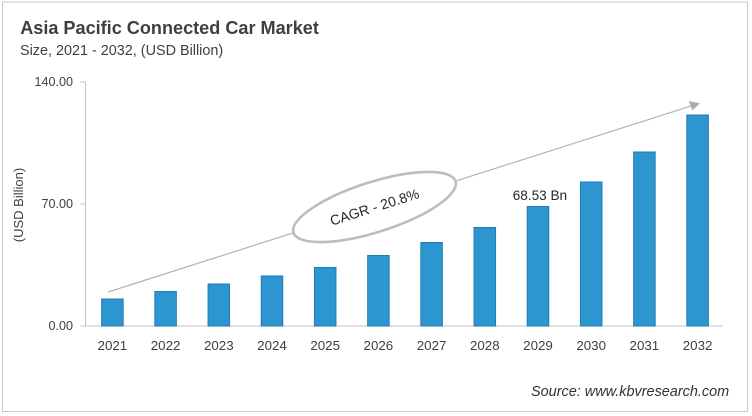 The width and height of the screenshot is (752, 416). What do you see at coordinates (57, 204) in the screenshot?
I see `svg-text: 70.00` at bounding box center [57, 204].